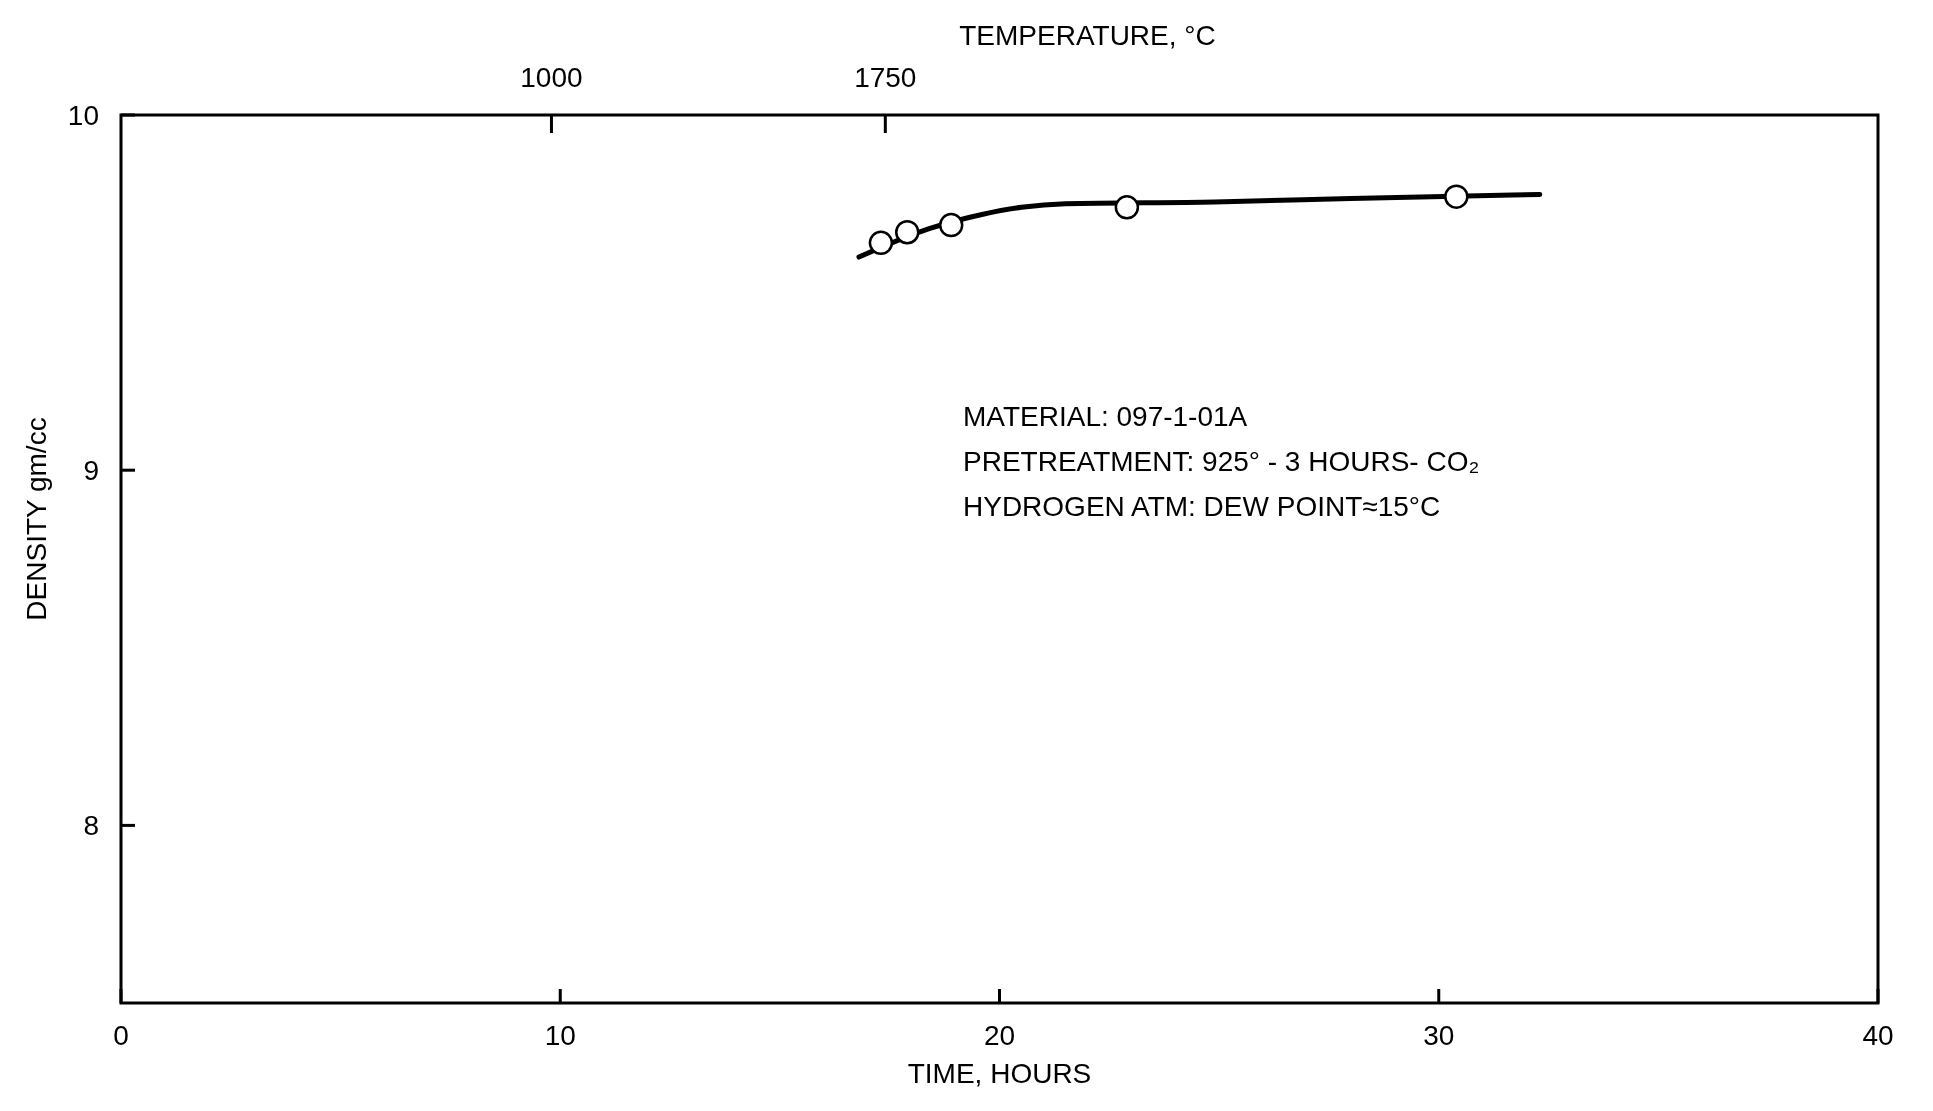 The width and height of the screenshot is (1933, 1111). I want to click on annotation: PRETREATMENT: 925° - 3 HOURS- CO₂, so click(1221, 461).